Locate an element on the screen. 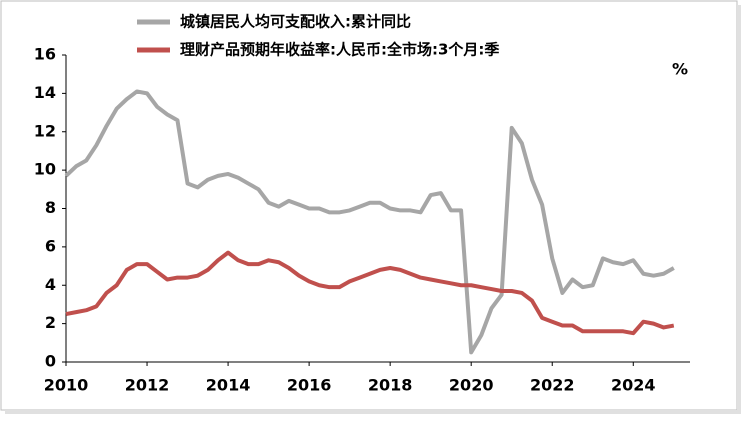 The width and height of the screenshot is (744, 421). x-tick-label: 2016 is located at coordinates (309, 385).